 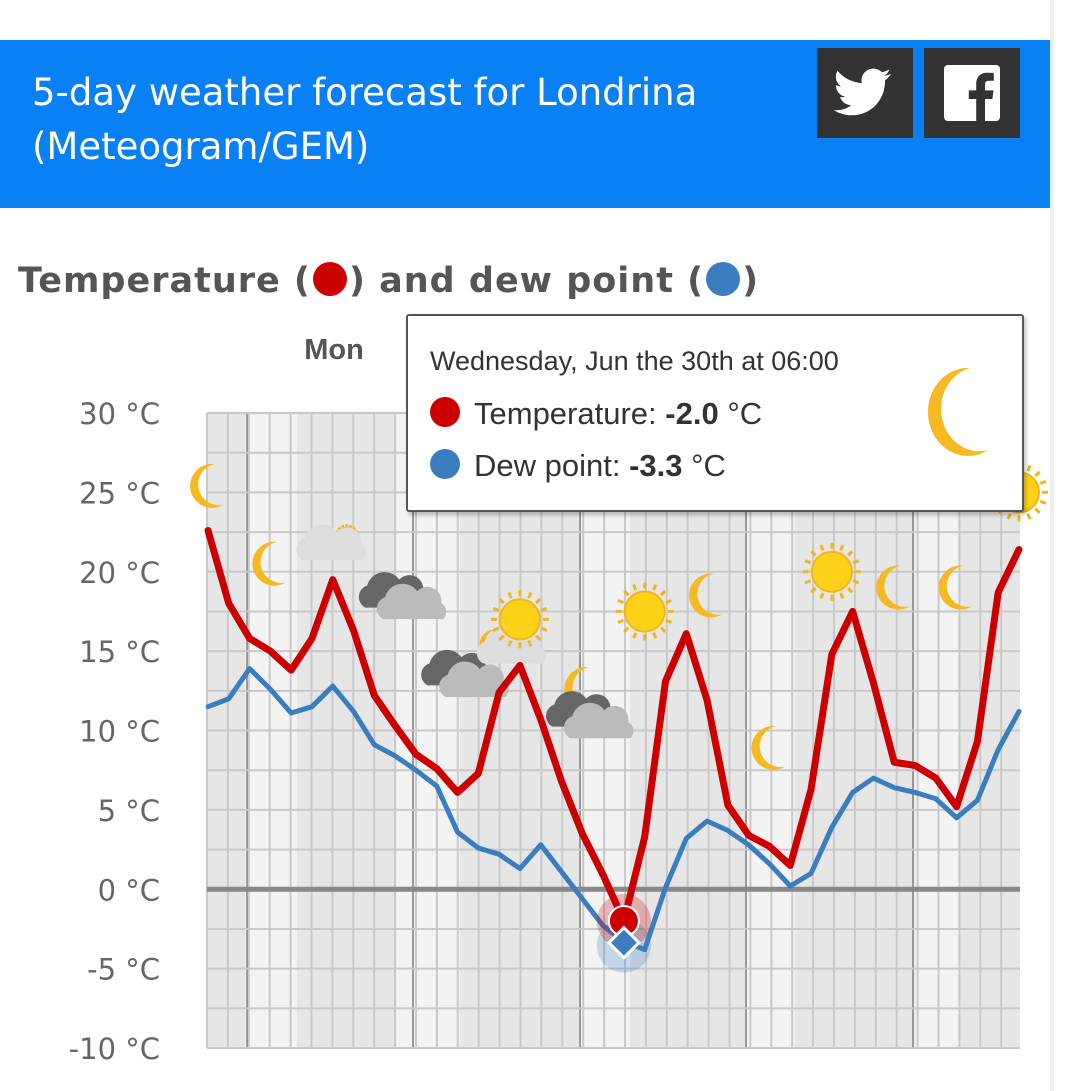 What do you see at coordinates (334, 350) in the screenshot?
I see `day-label-mon: Mon` at bounding box center [334, 350].